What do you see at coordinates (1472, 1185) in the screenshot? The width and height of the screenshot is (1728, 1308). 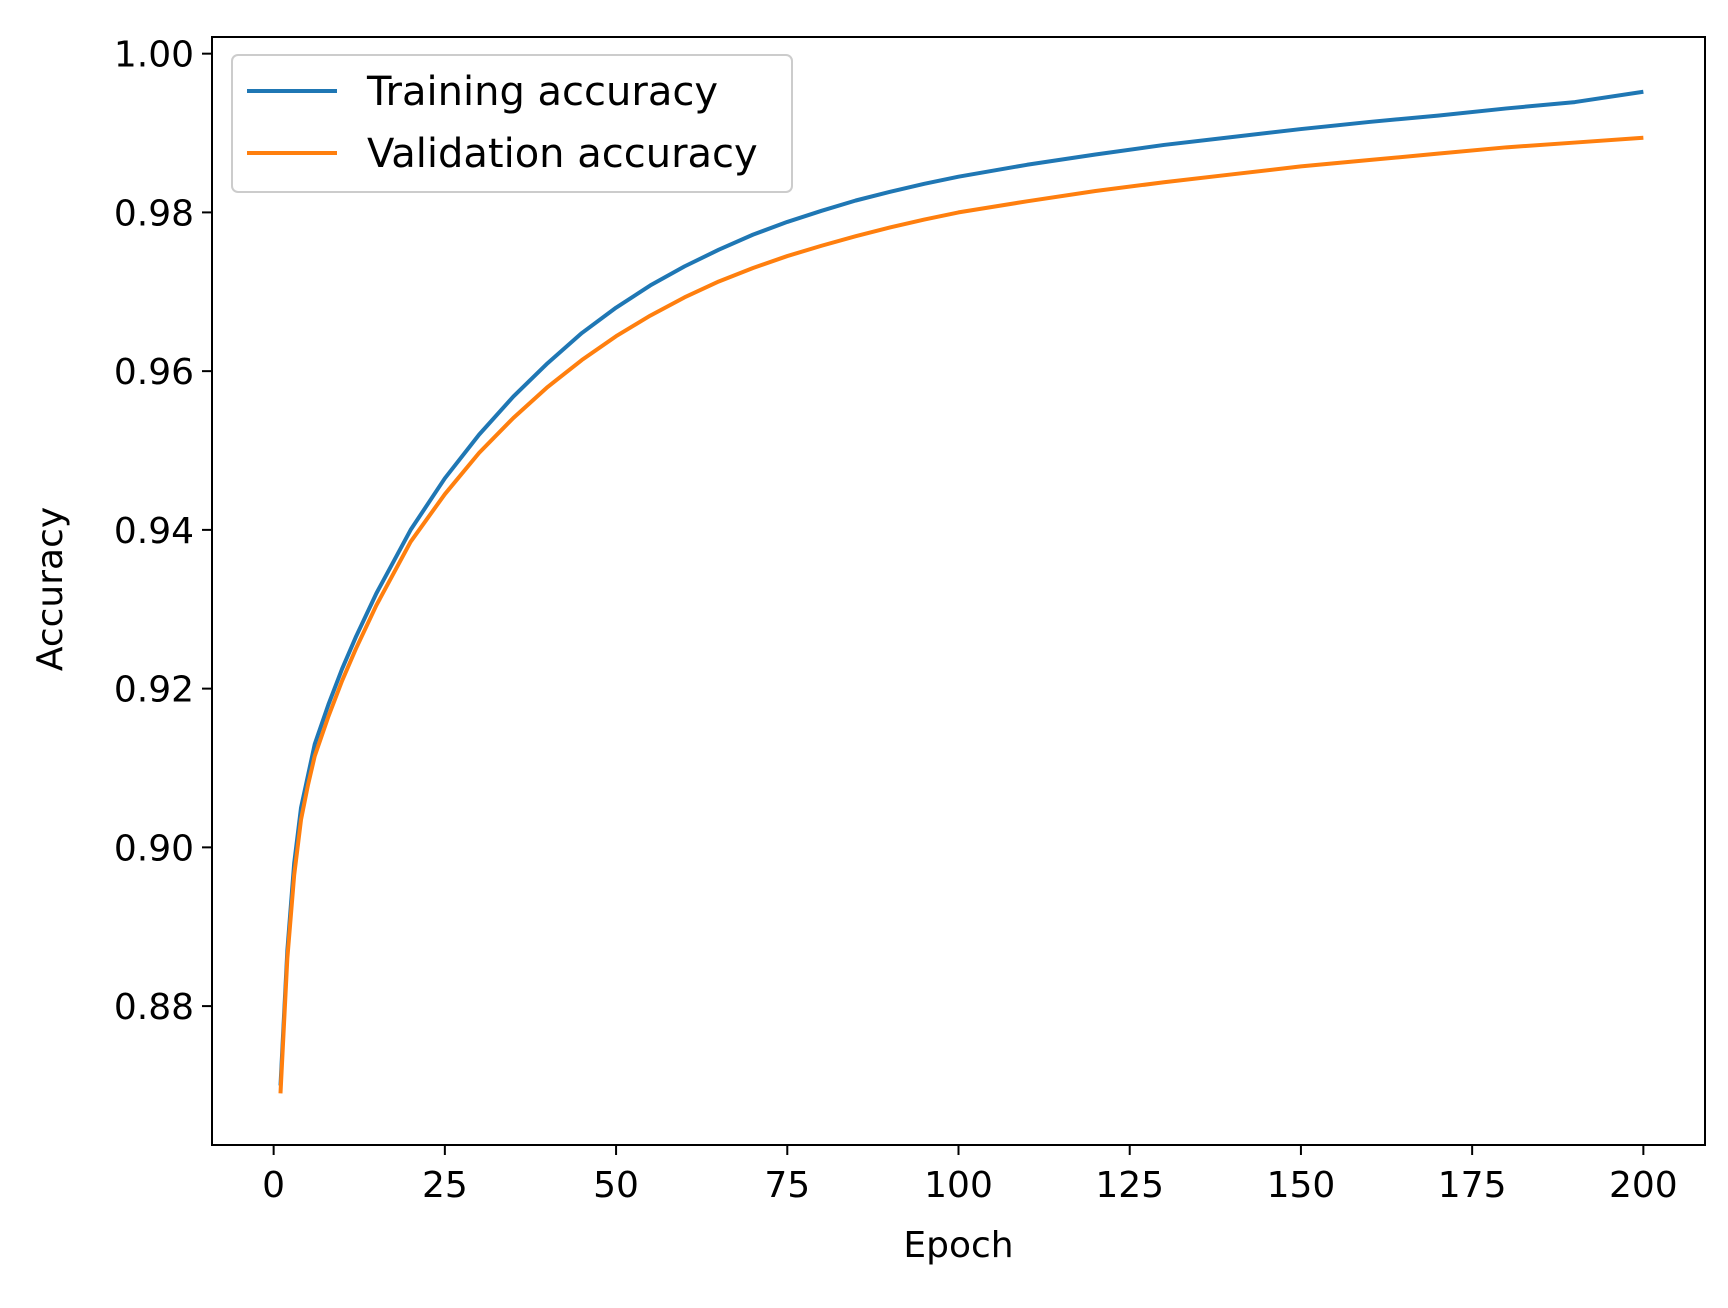 I see `x-tick-label: 175` at bounding box center [1472, 1185].